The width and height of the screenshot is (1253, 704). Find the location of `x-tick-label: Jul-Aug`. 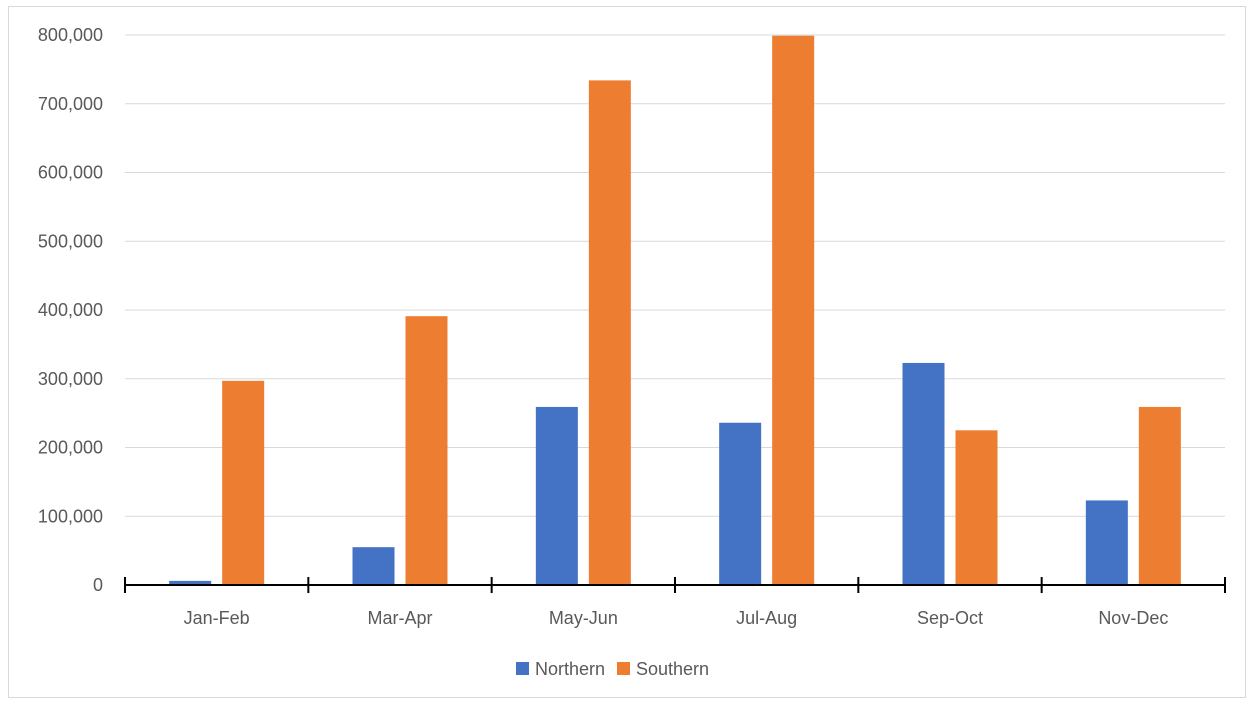

x-tick-label: Jul-Aug is located at coordinates (766, 618).